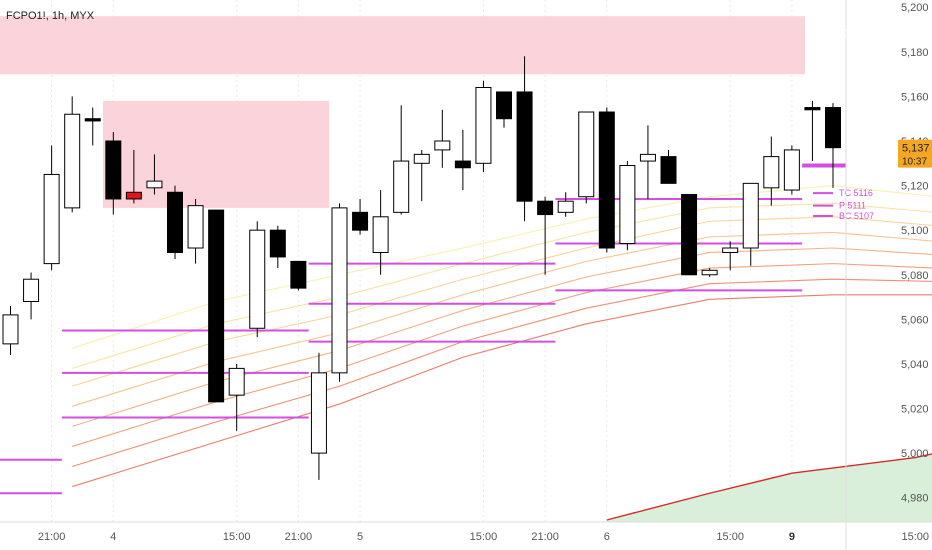 The width and height of the screenshot is (932, 550). Describe the element at coordinates (915, 276) in the screenshot. I see `price-tick-label: 5,080` at that location.